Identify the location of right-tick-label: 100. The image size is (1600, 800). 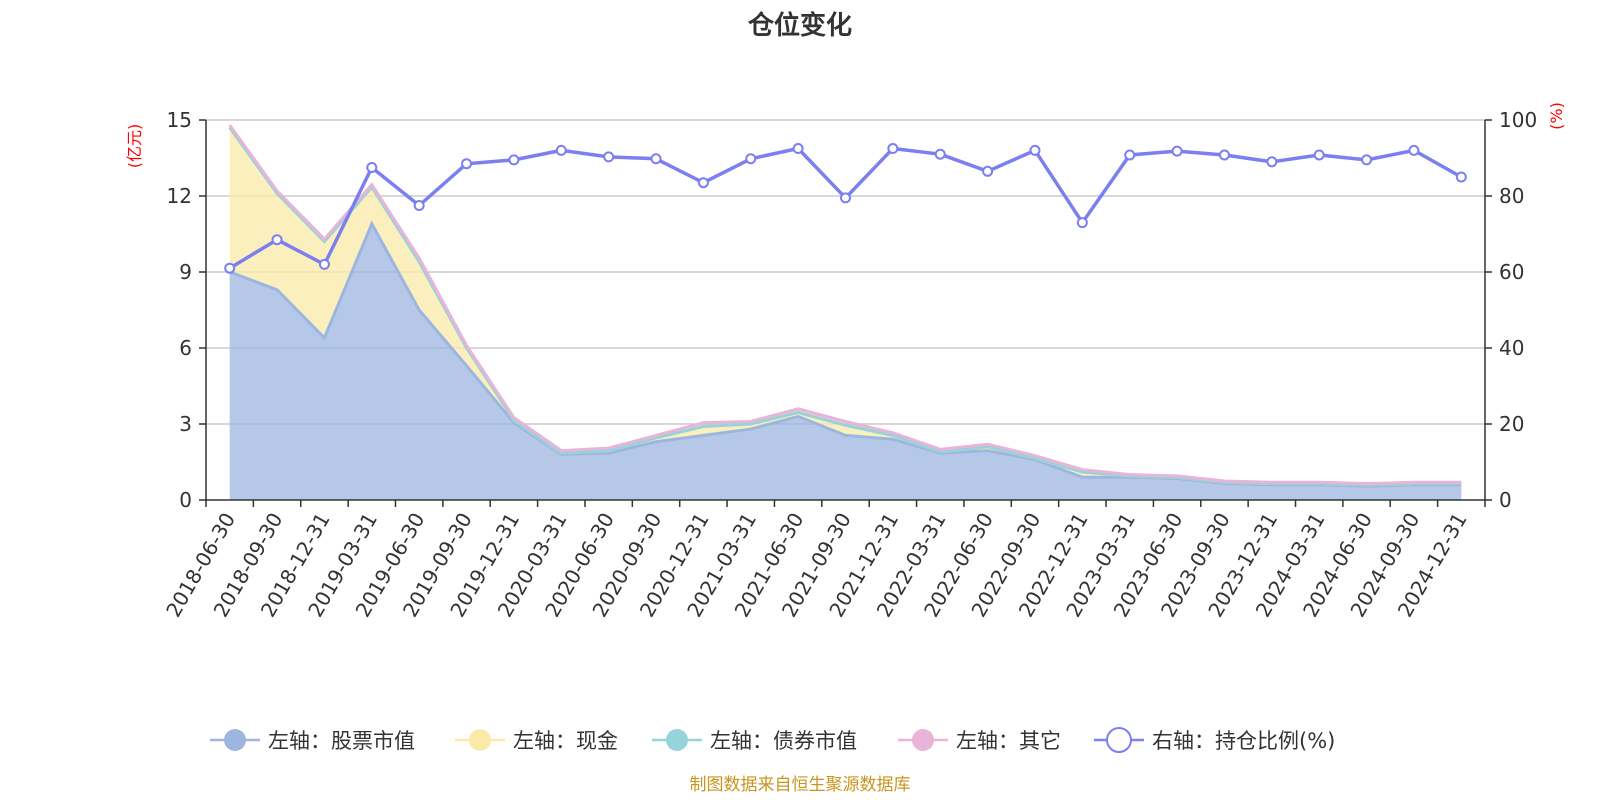
(1518, 120).